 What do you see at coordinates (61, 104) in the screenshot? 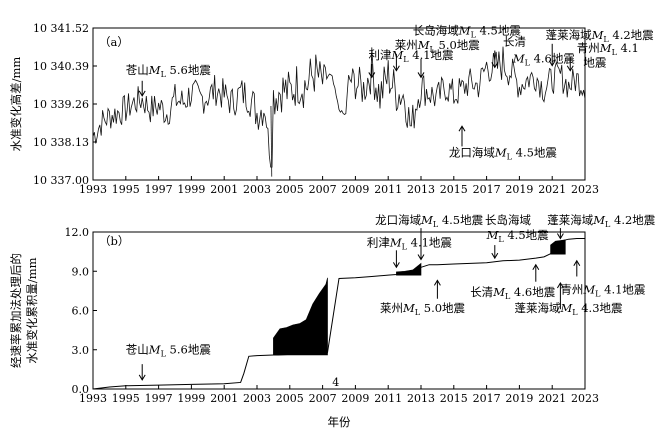
I see `panel-a-y-tick-label: 10 339.26` at bounding box center [61, 104].